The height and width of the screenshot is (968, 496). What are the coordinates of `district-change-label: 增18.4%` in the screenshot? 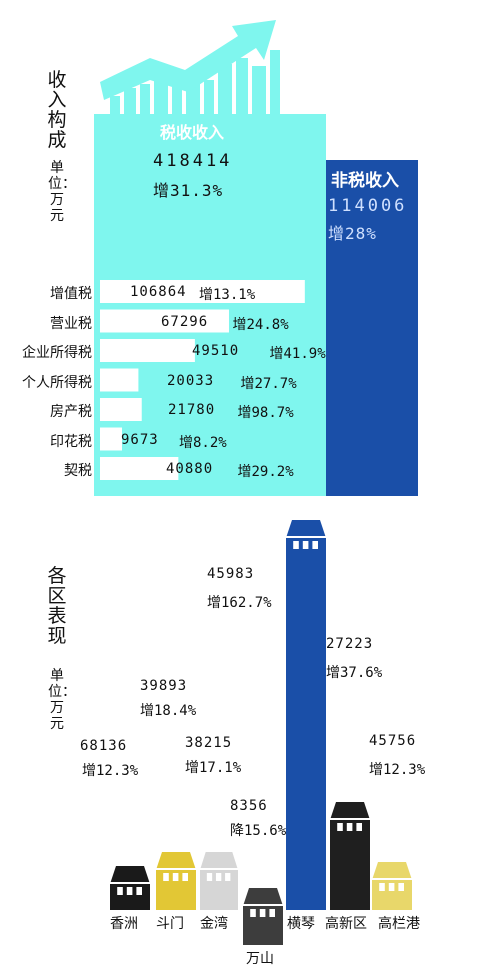 It's located at (168, 711).